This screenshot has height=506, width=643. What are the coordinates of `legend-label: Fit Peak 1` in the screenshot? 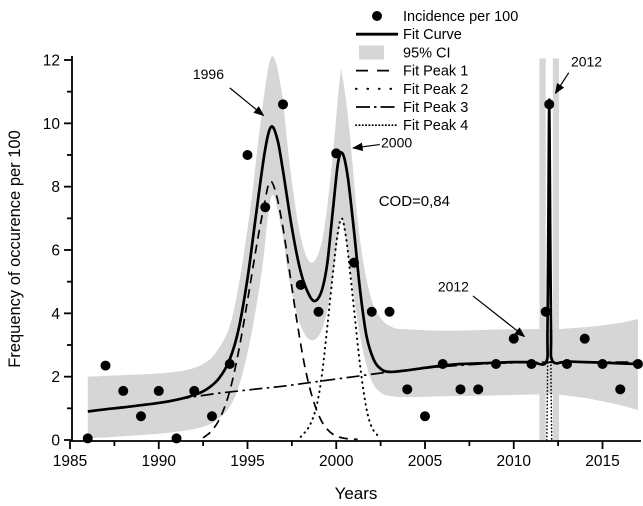 It's located at (435, 72).